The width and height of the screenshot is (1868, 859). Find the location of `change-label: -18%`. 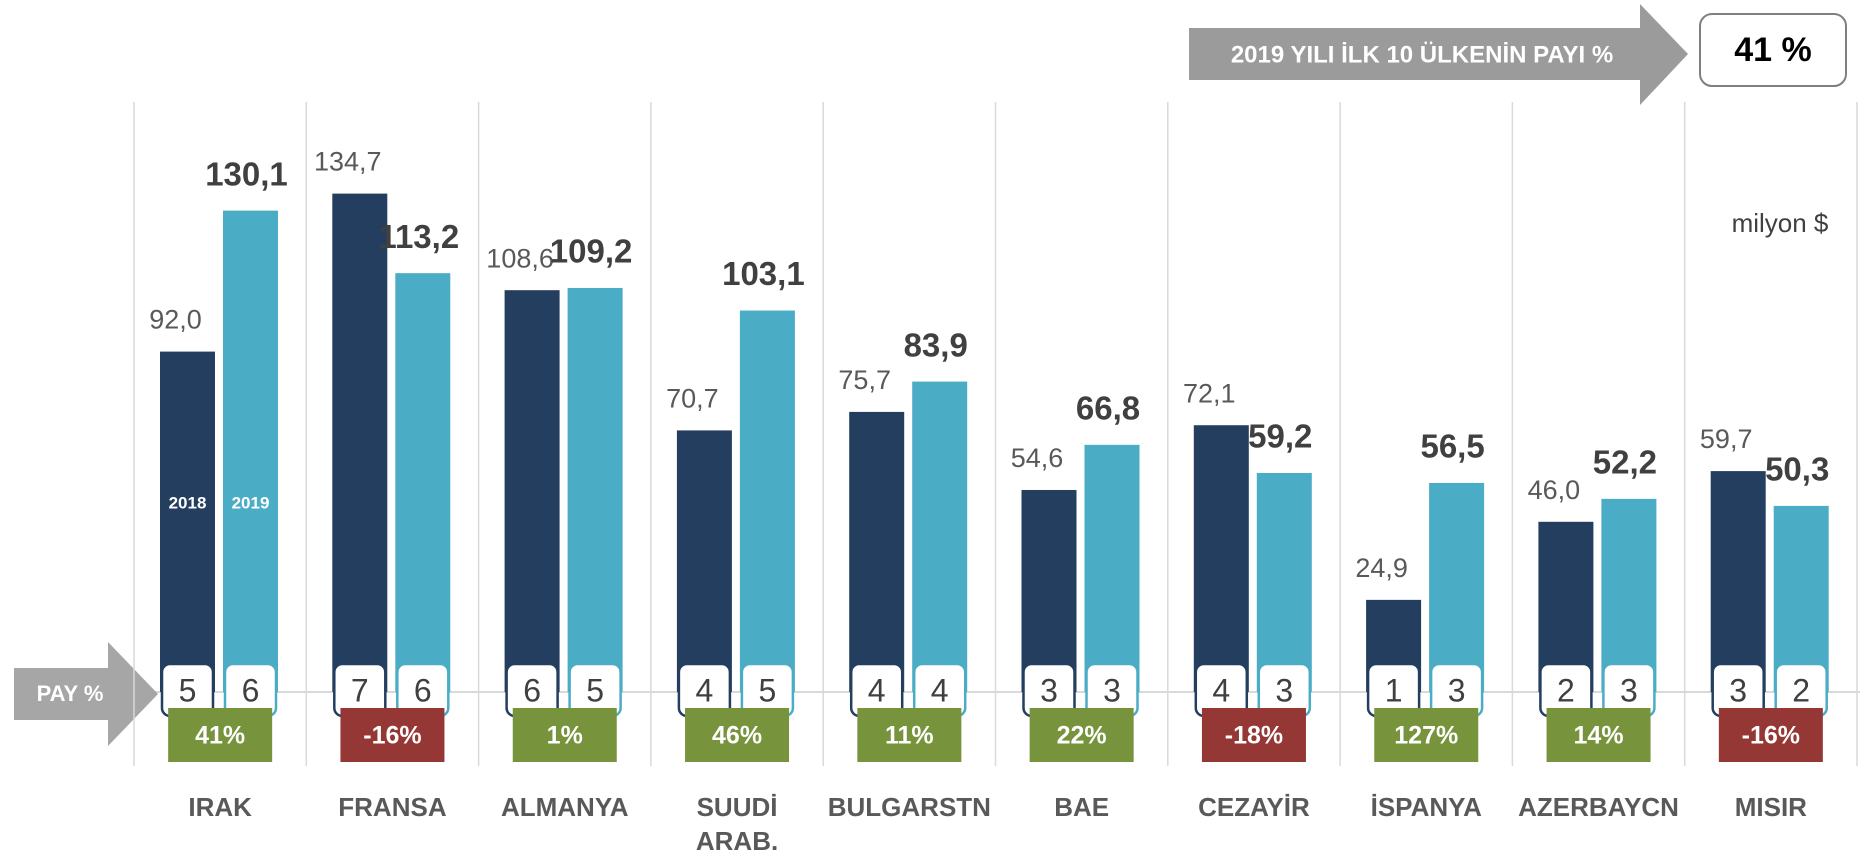

change-label: -18% is located at coordinates (1254, 736).